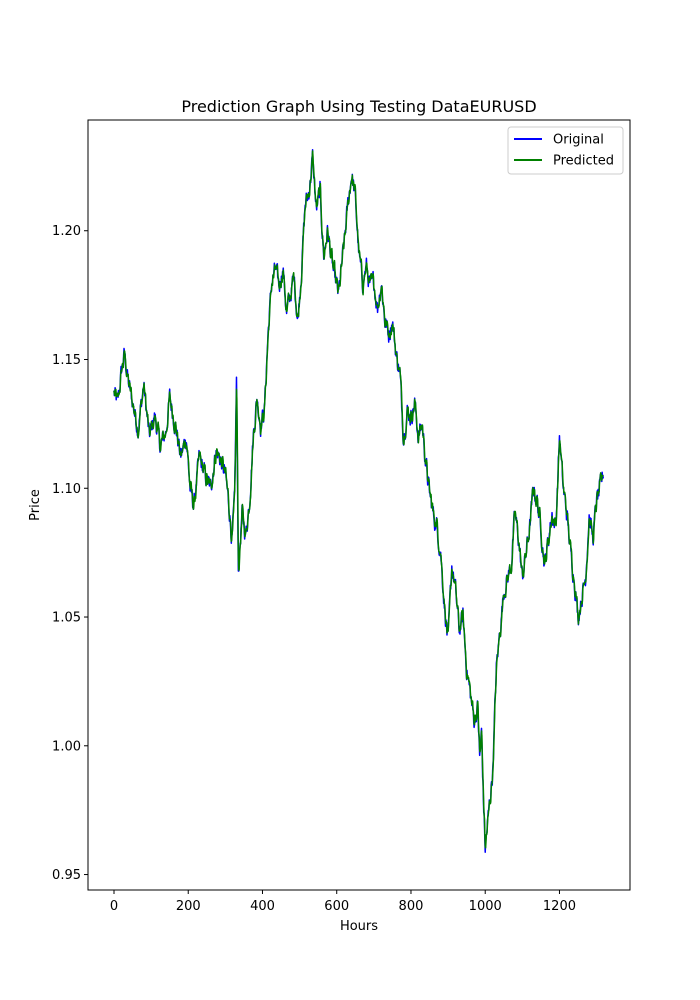  I want to click on x-axis-ticks: 0 200 400 600 800 1000 1200, so click(343, 902).